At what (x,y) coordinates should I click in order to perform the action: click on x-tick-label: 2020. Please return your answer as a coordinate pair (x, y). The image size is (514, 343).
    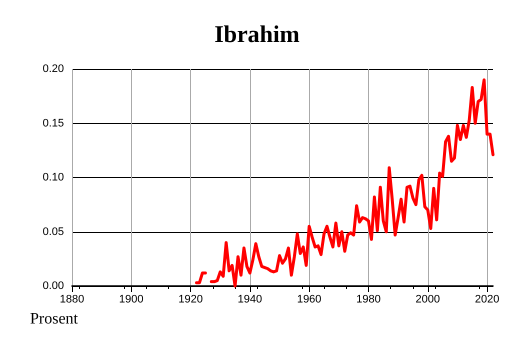
    Looking at the image, I should click on (487, 300).